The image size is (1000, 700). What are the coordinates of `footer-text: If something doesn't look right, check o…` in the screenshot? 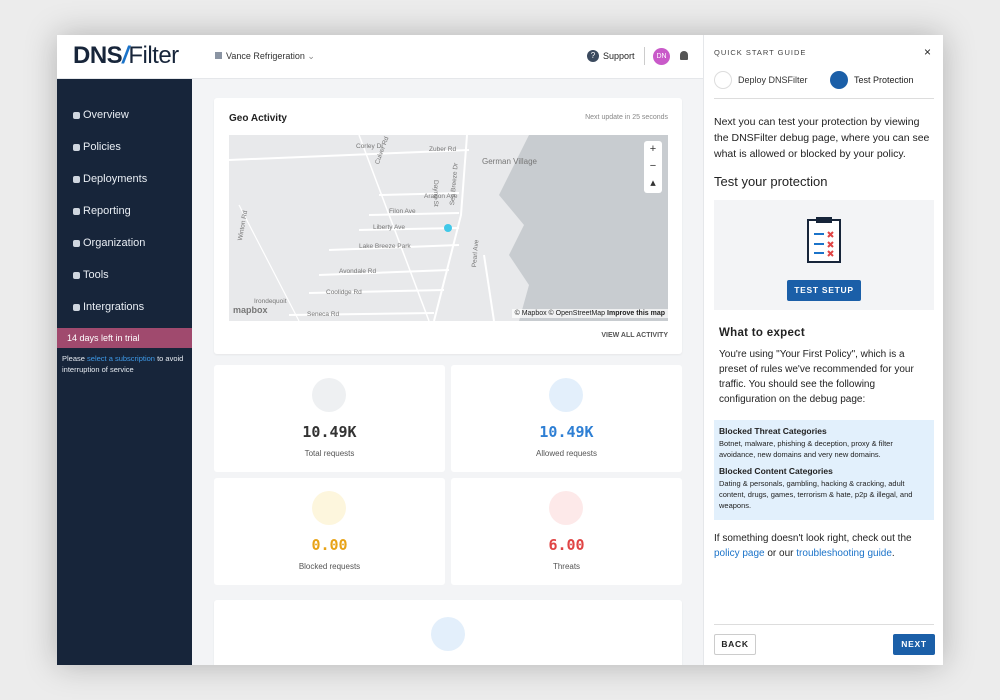 It's located at (825, 546).